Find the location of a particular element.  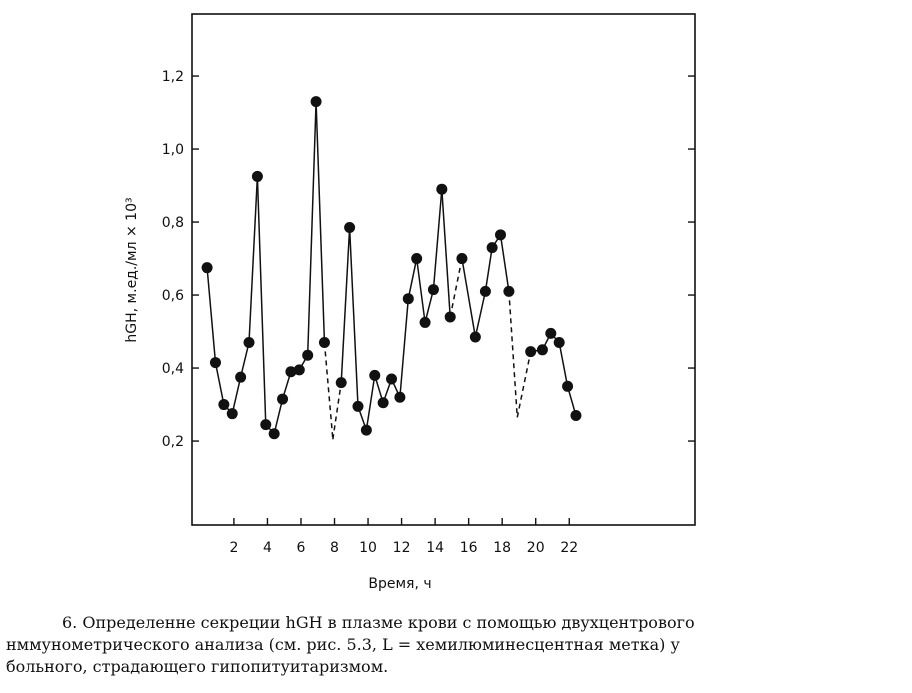

x-tick-label: 18 is located at coordinates (502, 548).